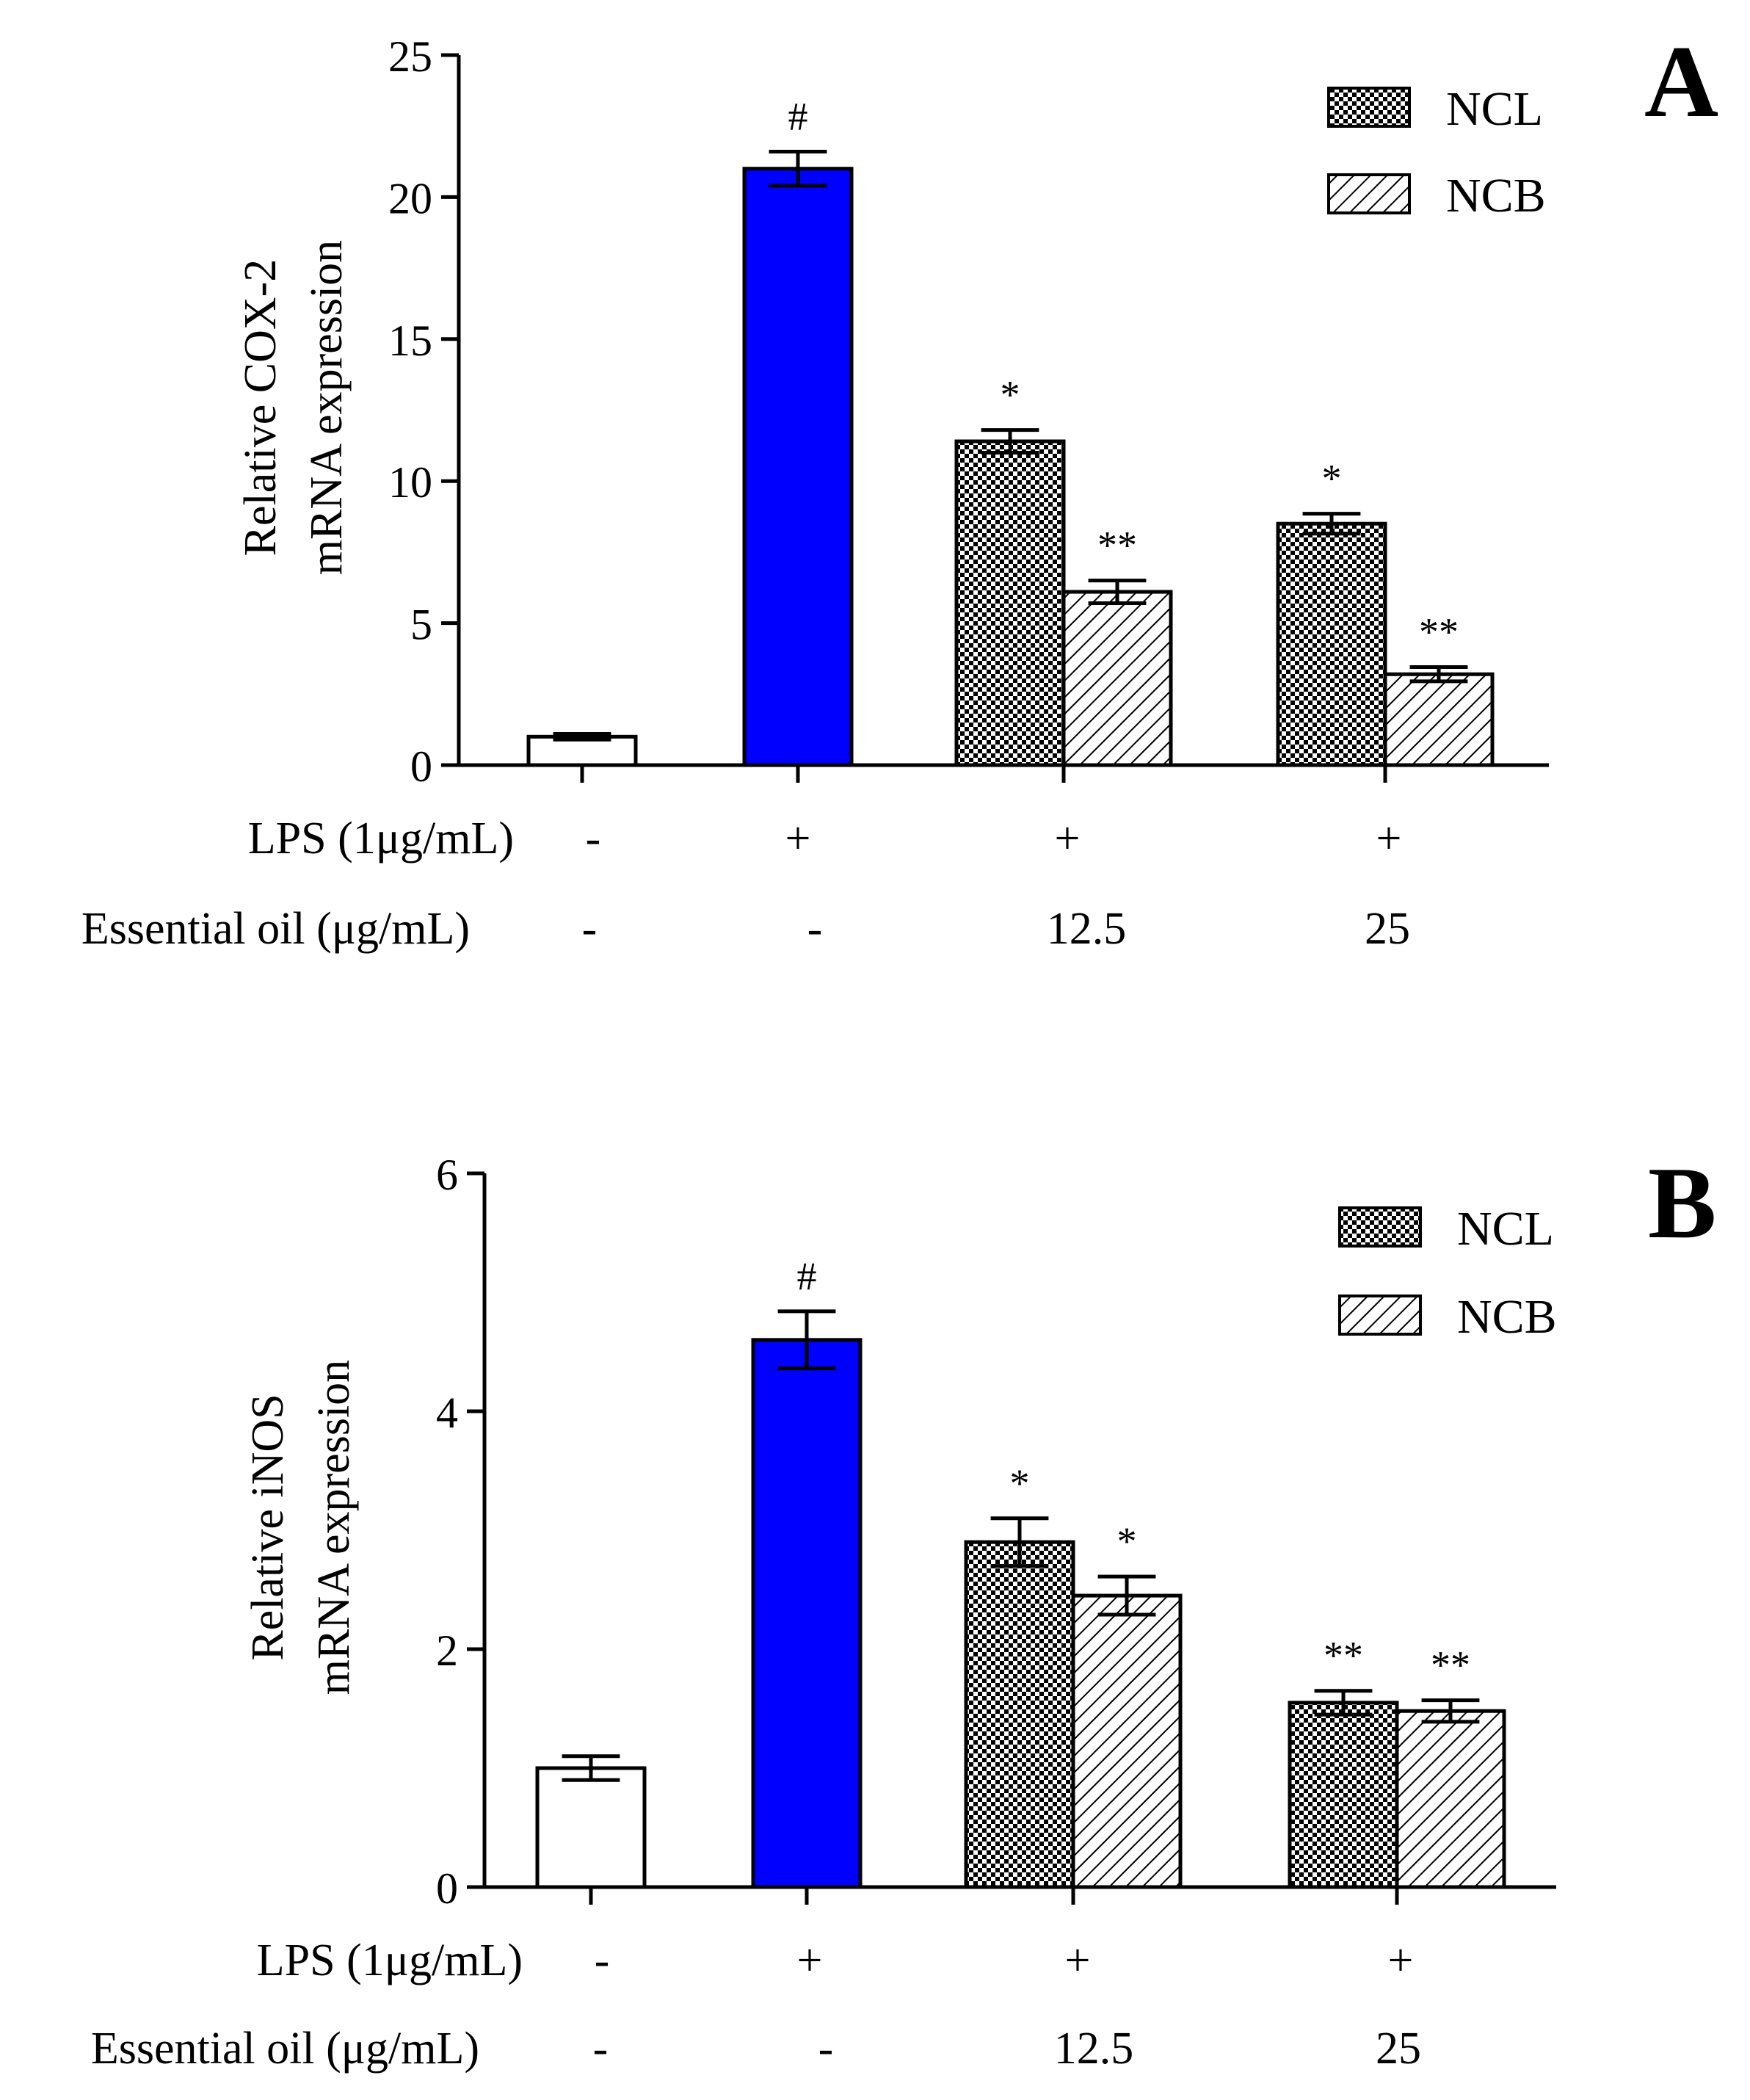 The image size is (1750, 2100). I want to click on y-tick-label: 15, so click(410, 340).